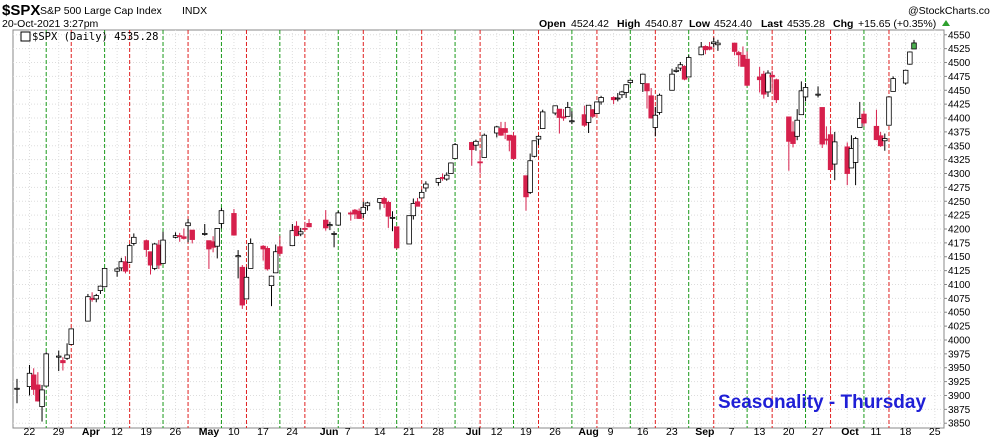  Describe the element at coordinates (959, 105) in the screenshot. I see `y-tick-label: 4425` at that location.